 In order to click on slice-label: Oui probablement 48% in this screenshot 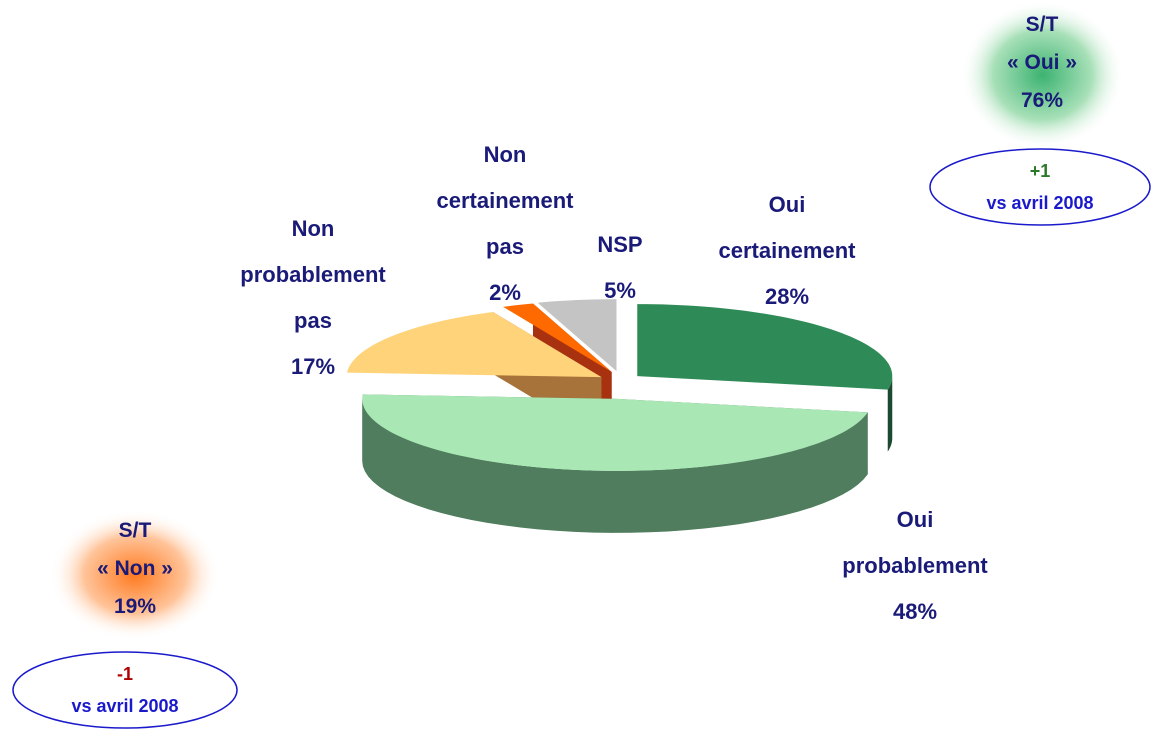, I will do `click(915, 566)`.